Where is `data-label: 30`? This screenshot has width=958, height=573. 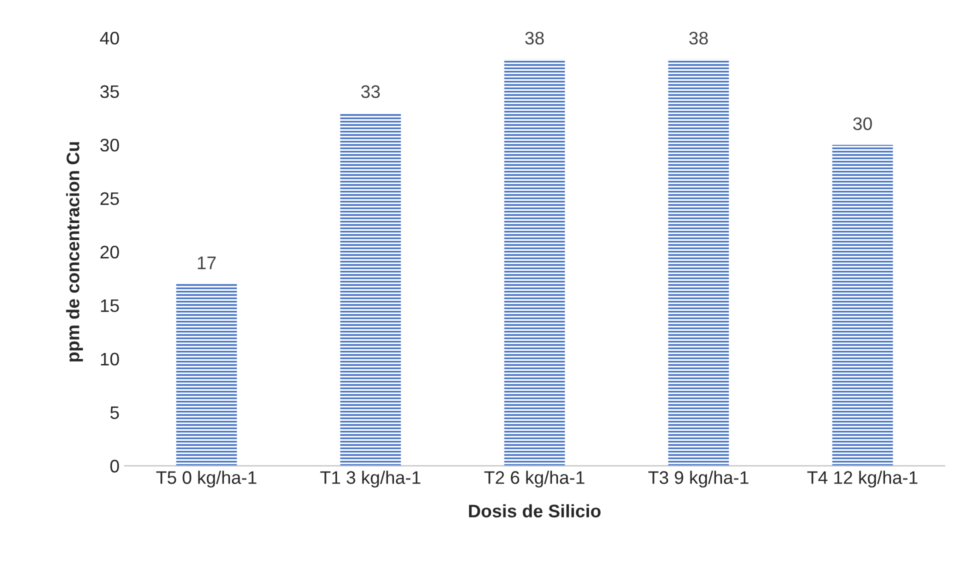
data-label: 30 is located at coordinates (862, 123).